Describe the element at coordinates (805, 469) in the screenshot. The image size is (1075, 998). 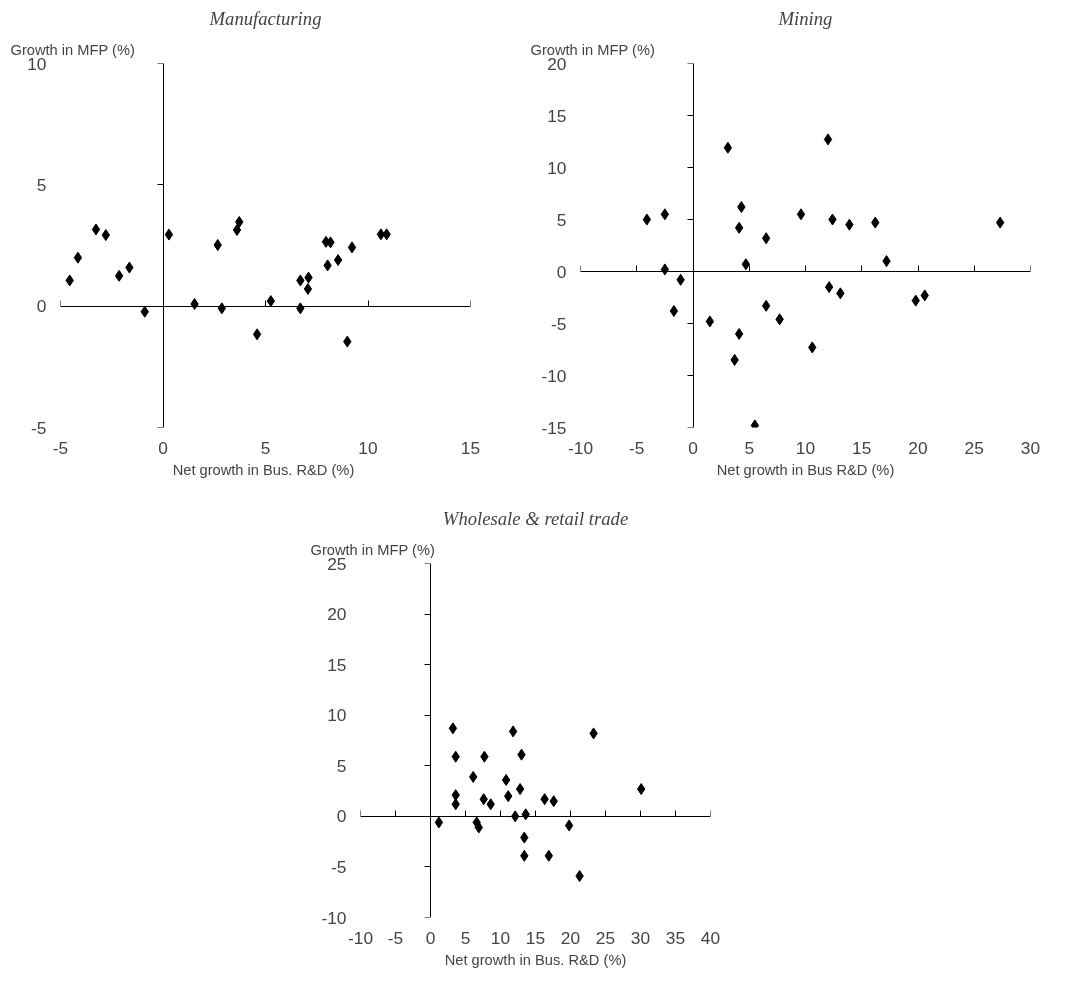
I see `x-axis-title: Net growth in Bus R&D (%)` at that location.